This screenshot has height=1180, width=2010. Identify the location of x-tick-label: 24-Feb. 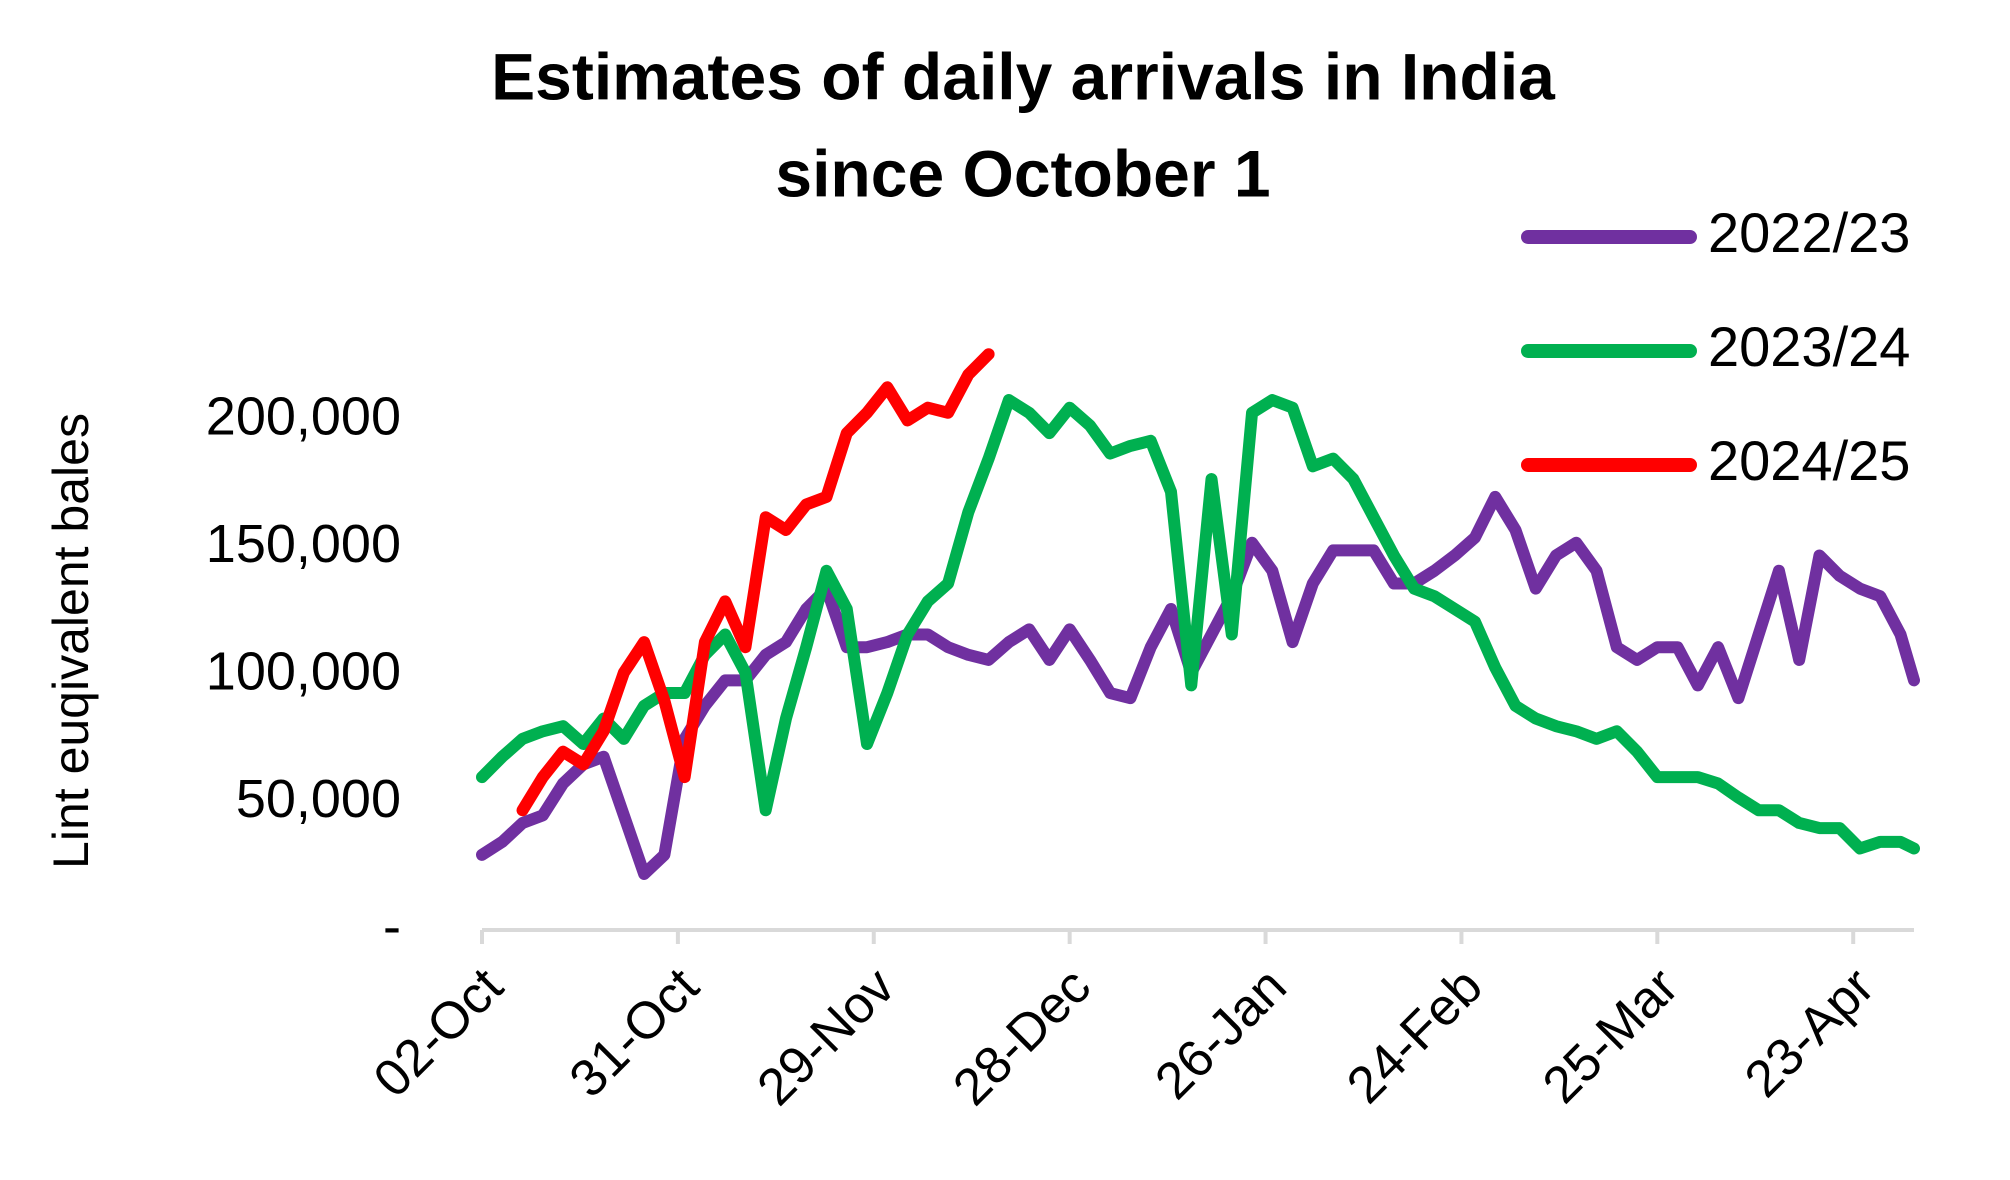
(1415, 1036).